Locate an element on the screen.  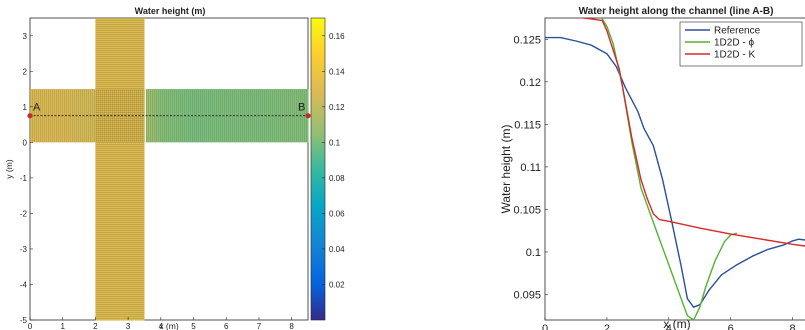
point-b-label: B is located at coordinates (301, 108).